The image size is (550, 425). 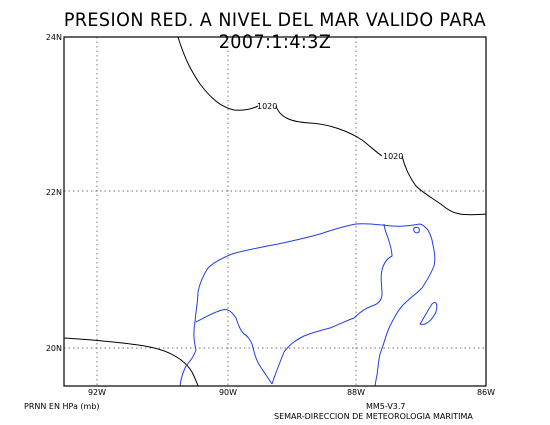 I want to click on model-label: MM5-V3.7, so click(x=386, y=406).